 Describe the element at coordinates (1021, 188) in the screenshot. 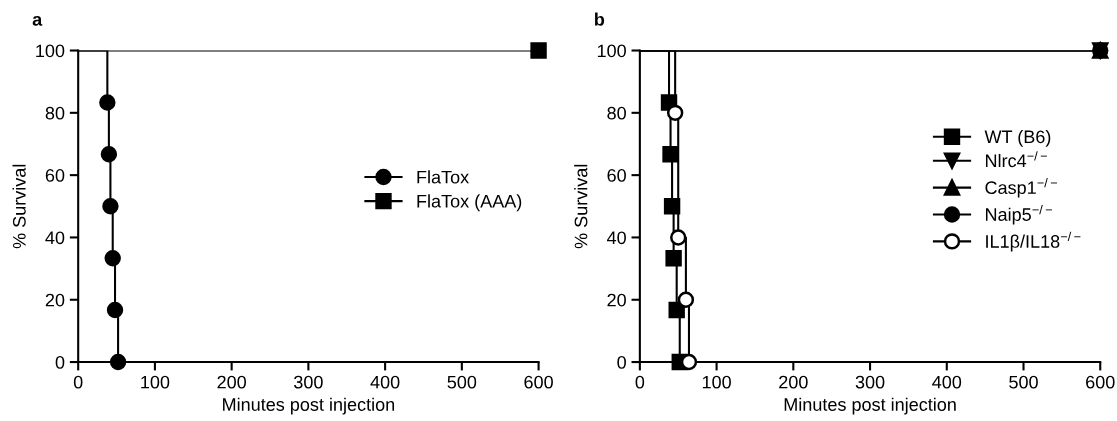

I see `legend-label: Casp1$^{−/−}$` at that location.